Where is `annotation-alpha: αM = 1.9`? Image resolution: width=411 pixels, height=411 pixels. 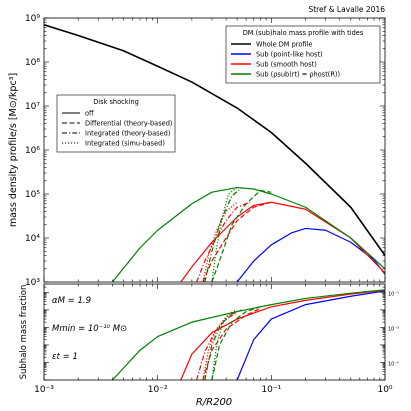 annotation-alpha: αM = 1.9 is located at coordinates (71, 301).